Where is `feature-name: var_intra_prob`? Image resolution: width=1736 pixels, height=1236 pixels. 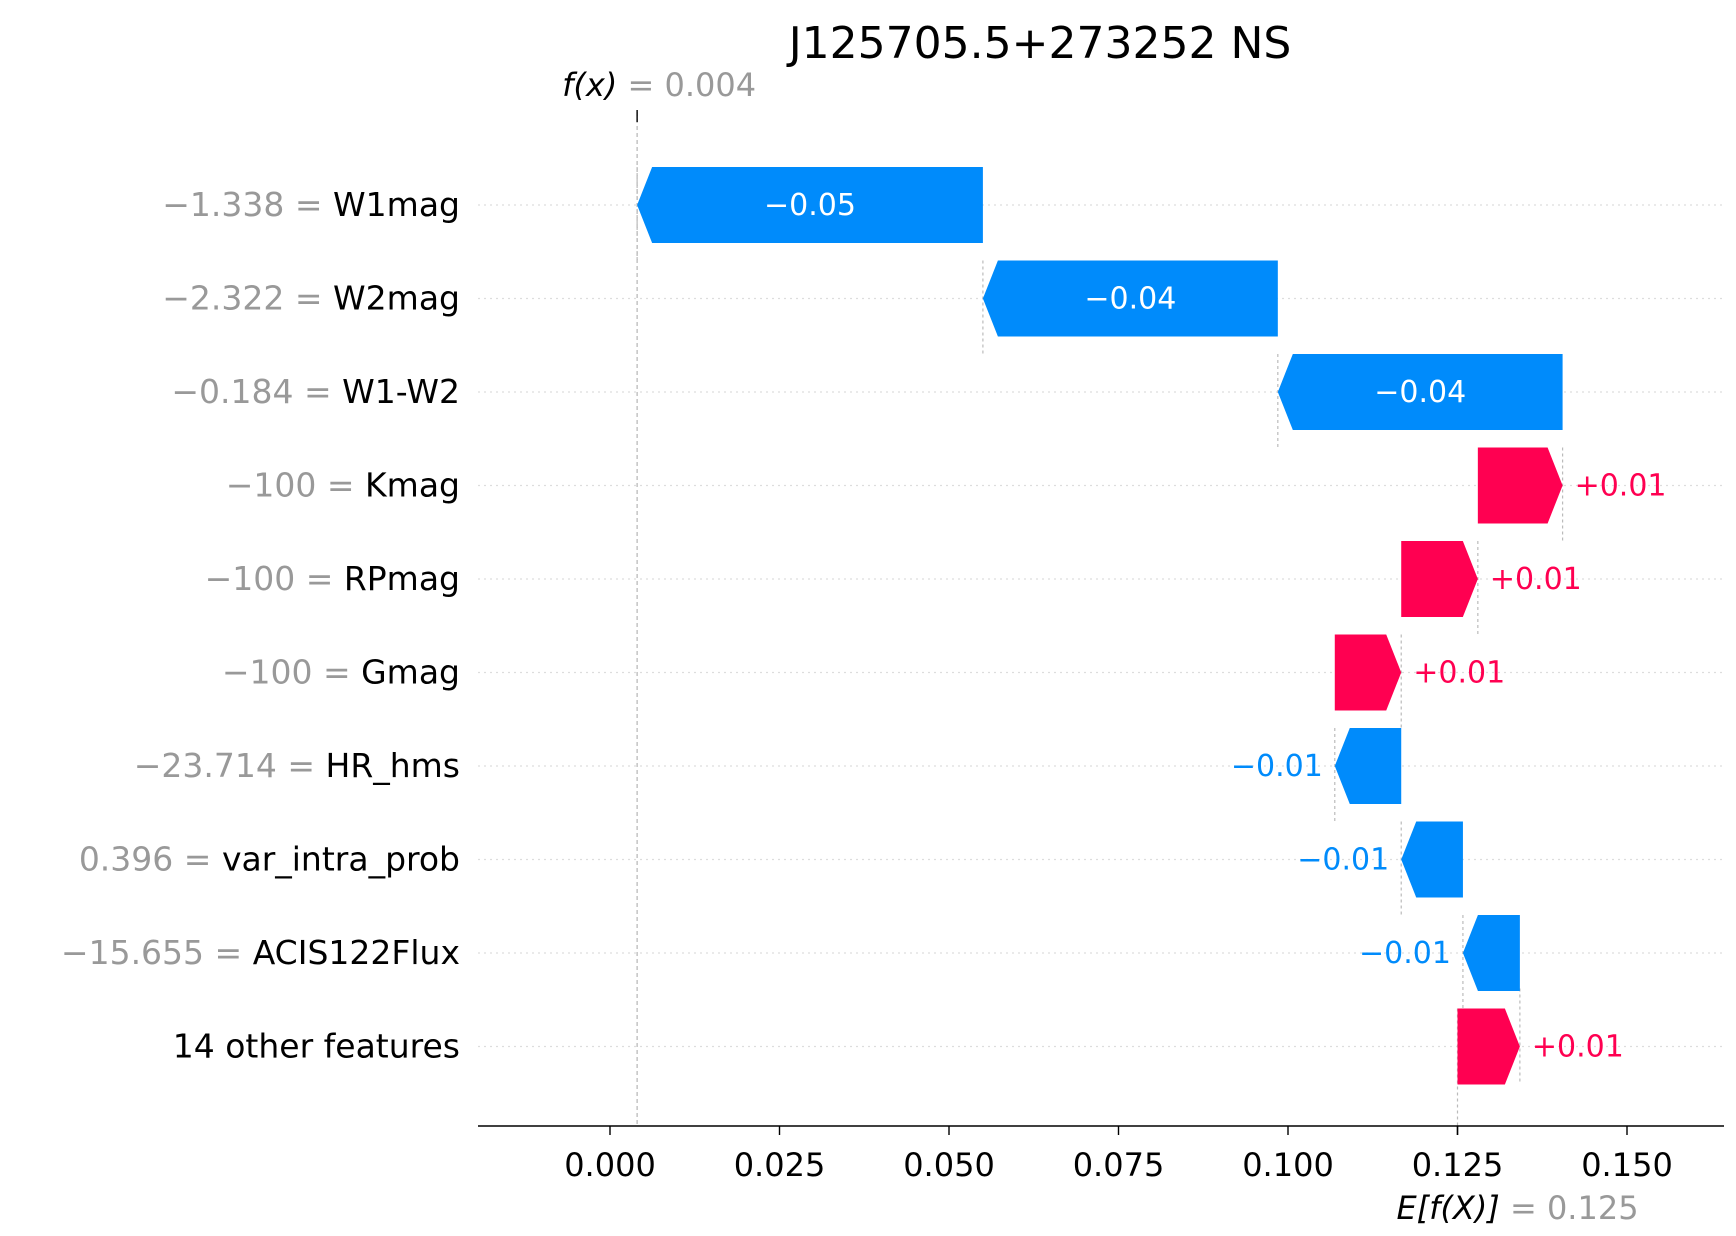 feature-name: var_intra_prob is located at coordinates (341, 859).